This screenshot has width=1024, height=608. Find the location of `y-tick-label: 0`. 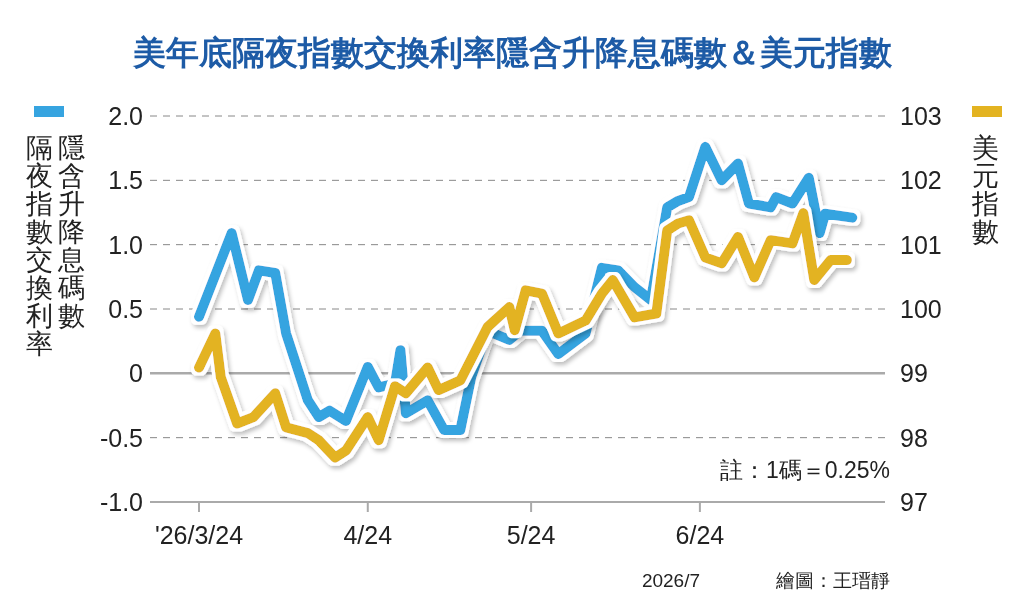

y-tick-label: 0 is located at coordinates (136, 373).